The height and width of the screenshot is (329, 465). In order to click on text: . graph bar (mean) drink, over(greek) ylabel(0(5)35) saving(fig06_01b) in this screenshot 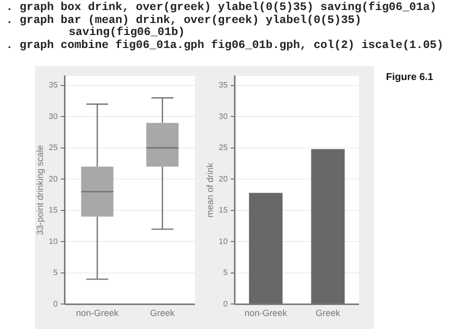, I will do `click(184, 27)`.